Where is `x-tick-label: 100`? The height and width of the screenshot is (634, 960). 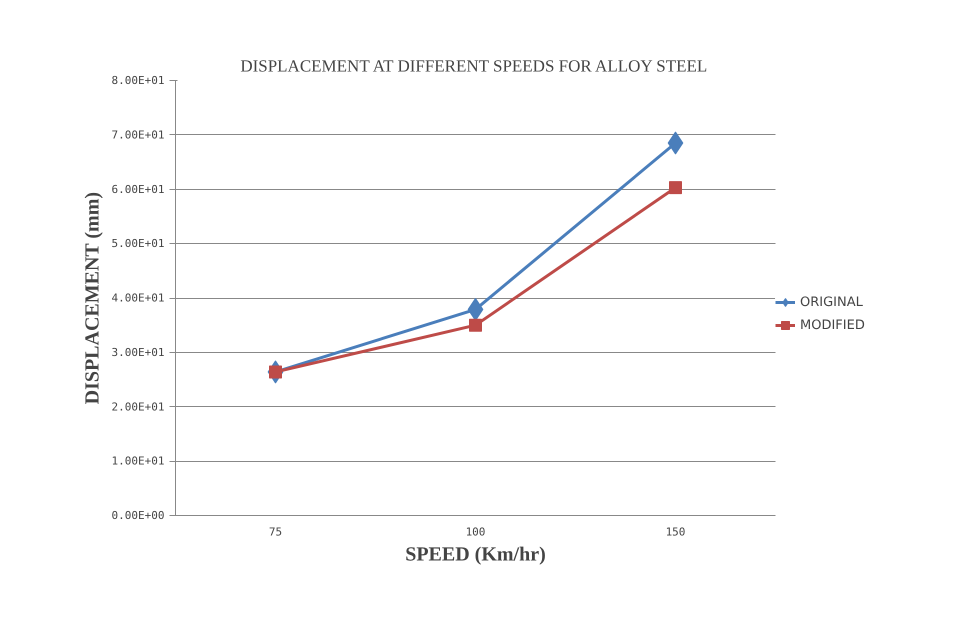
x-tick-label: 100 is located at coordinates (476, 532).